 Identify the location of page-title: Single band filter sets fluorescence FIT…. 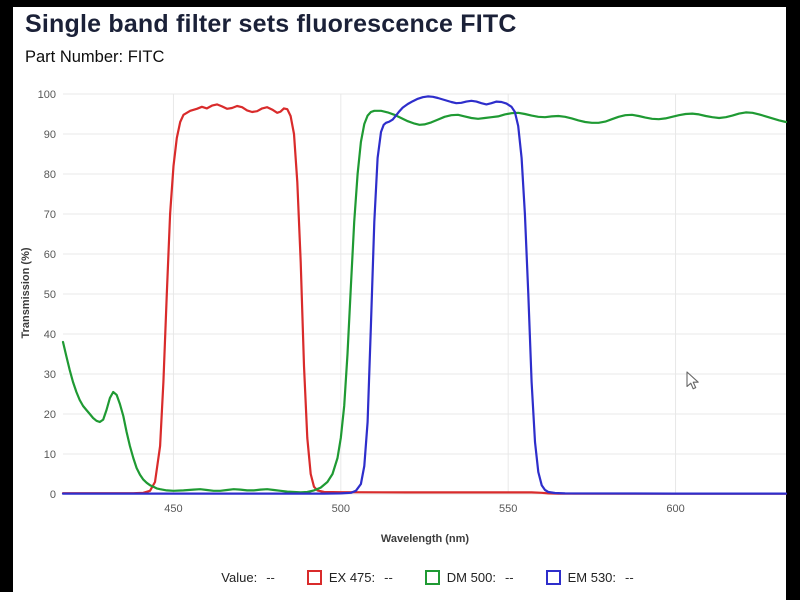
(271, 24).